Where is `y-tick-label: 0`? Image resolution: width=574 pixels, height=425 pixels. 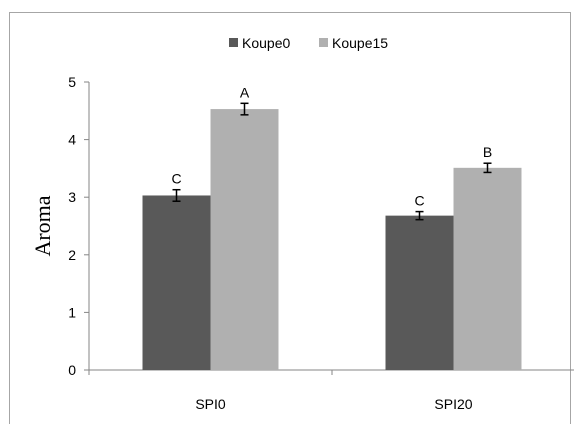
y-tick-label: 0 is located at coordinates (72, 370).